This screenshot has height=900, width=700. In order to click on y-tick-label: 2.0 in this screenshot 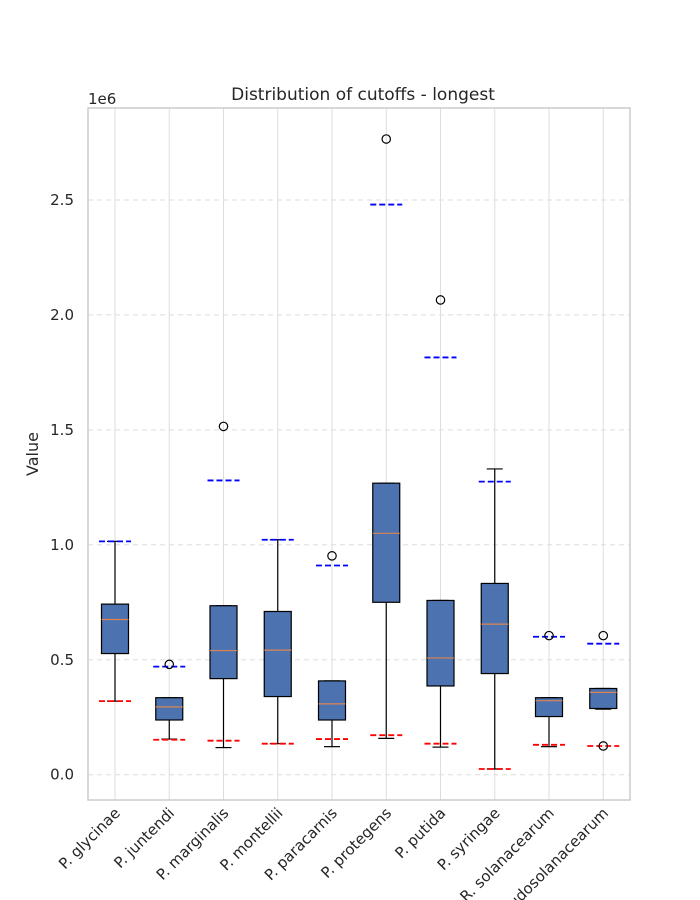, I will do `click(62, 315)`.